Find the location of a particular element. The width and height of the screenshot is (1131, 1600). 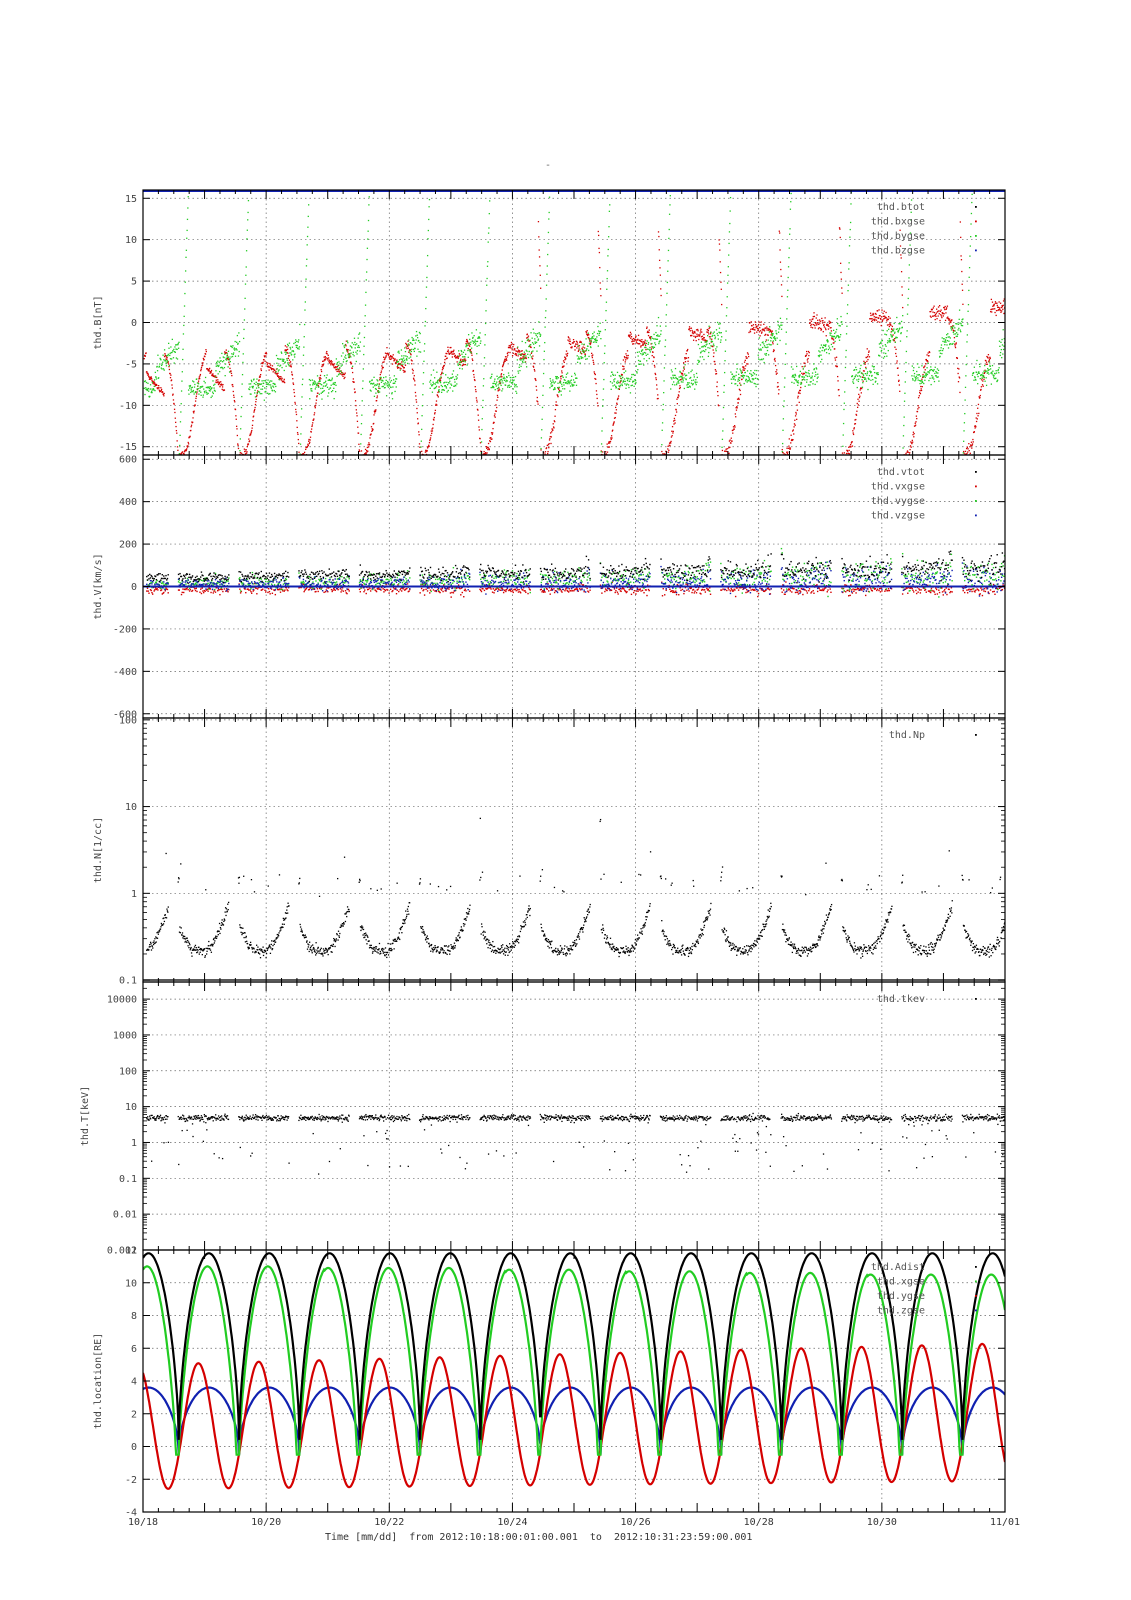

panel-5-marks is located at coordinates (574, 1371).